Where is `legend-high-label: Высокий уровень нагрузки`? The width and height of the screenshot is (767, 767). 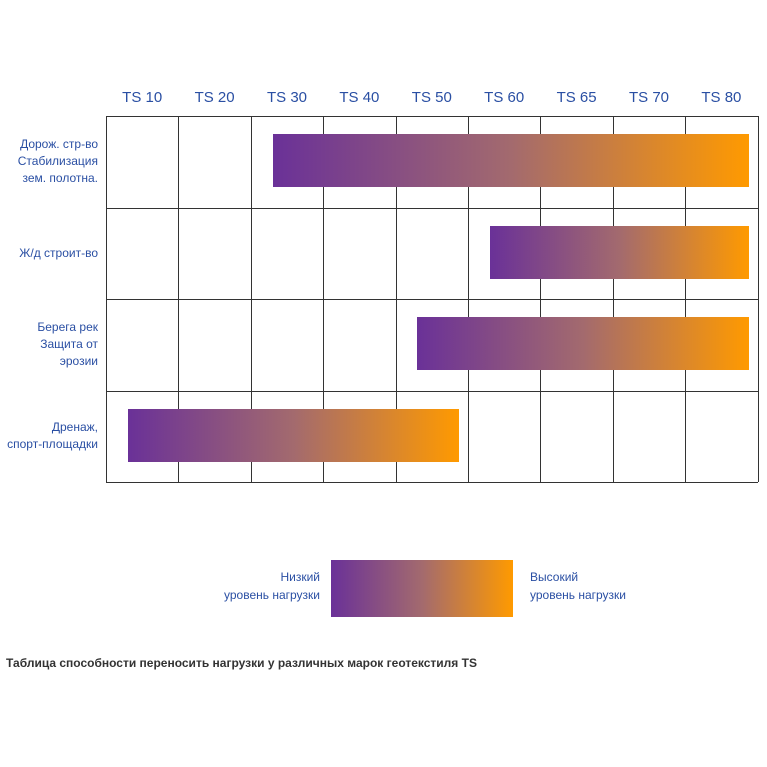
legend-high-label: Высокий уровень нагрузки is located at coordinates (578, 586).